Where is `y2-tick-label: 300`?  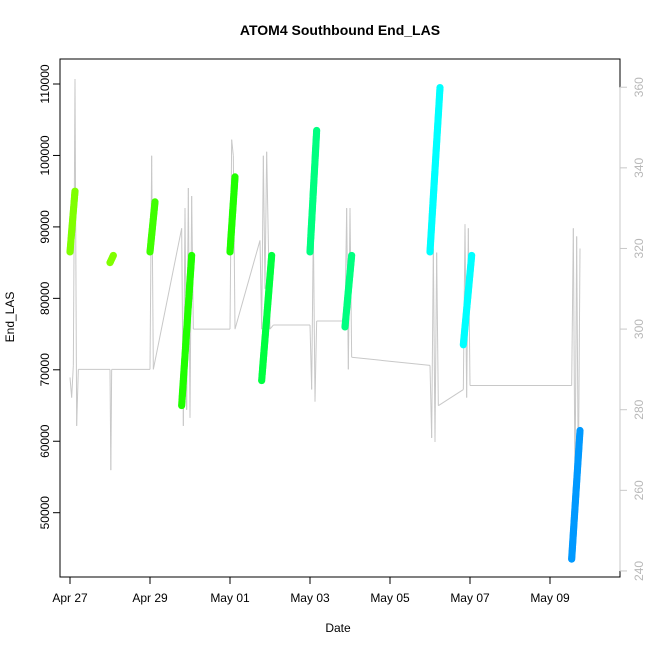
y2-tick-label: 300 is located at coordinates (639, 329).